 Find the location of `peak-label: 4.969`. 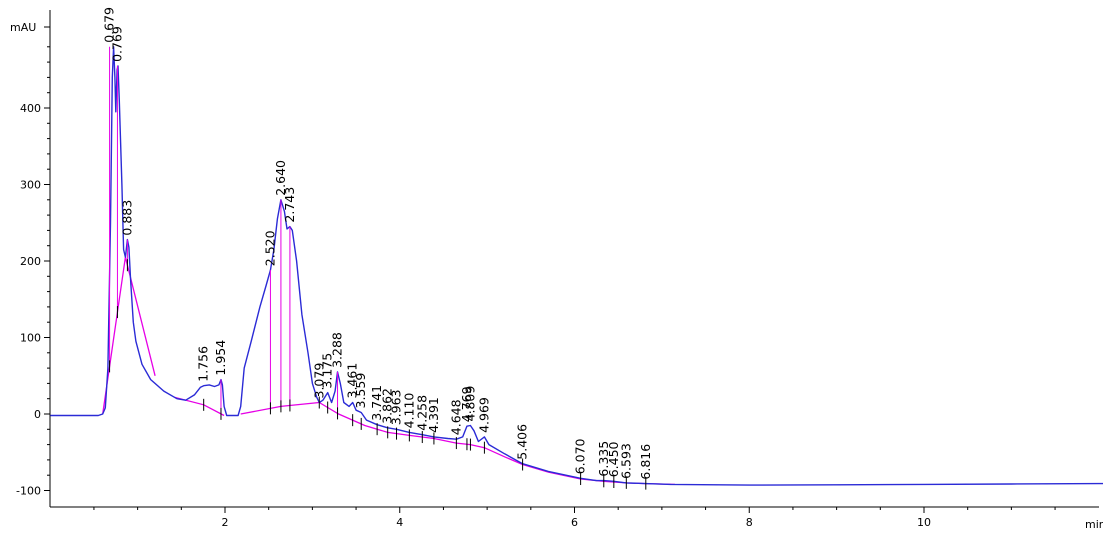

peak-label: 4.969 is located at coordinates (483, 415).